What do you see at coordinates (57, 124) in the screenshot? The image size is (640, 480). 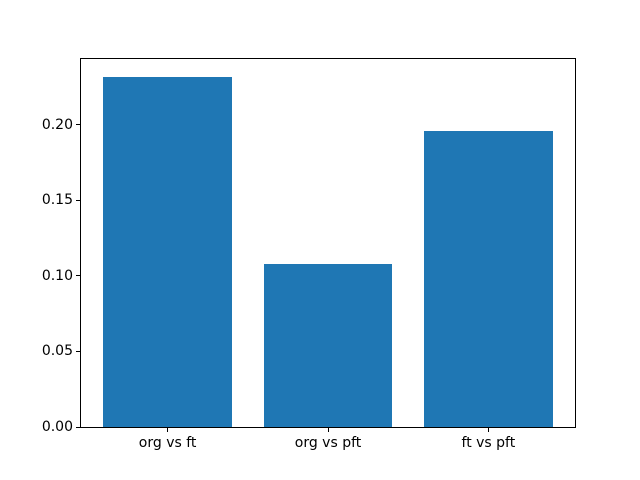 I see `y-axis-tick-label: 0.20` at bounding box center [57, 124].